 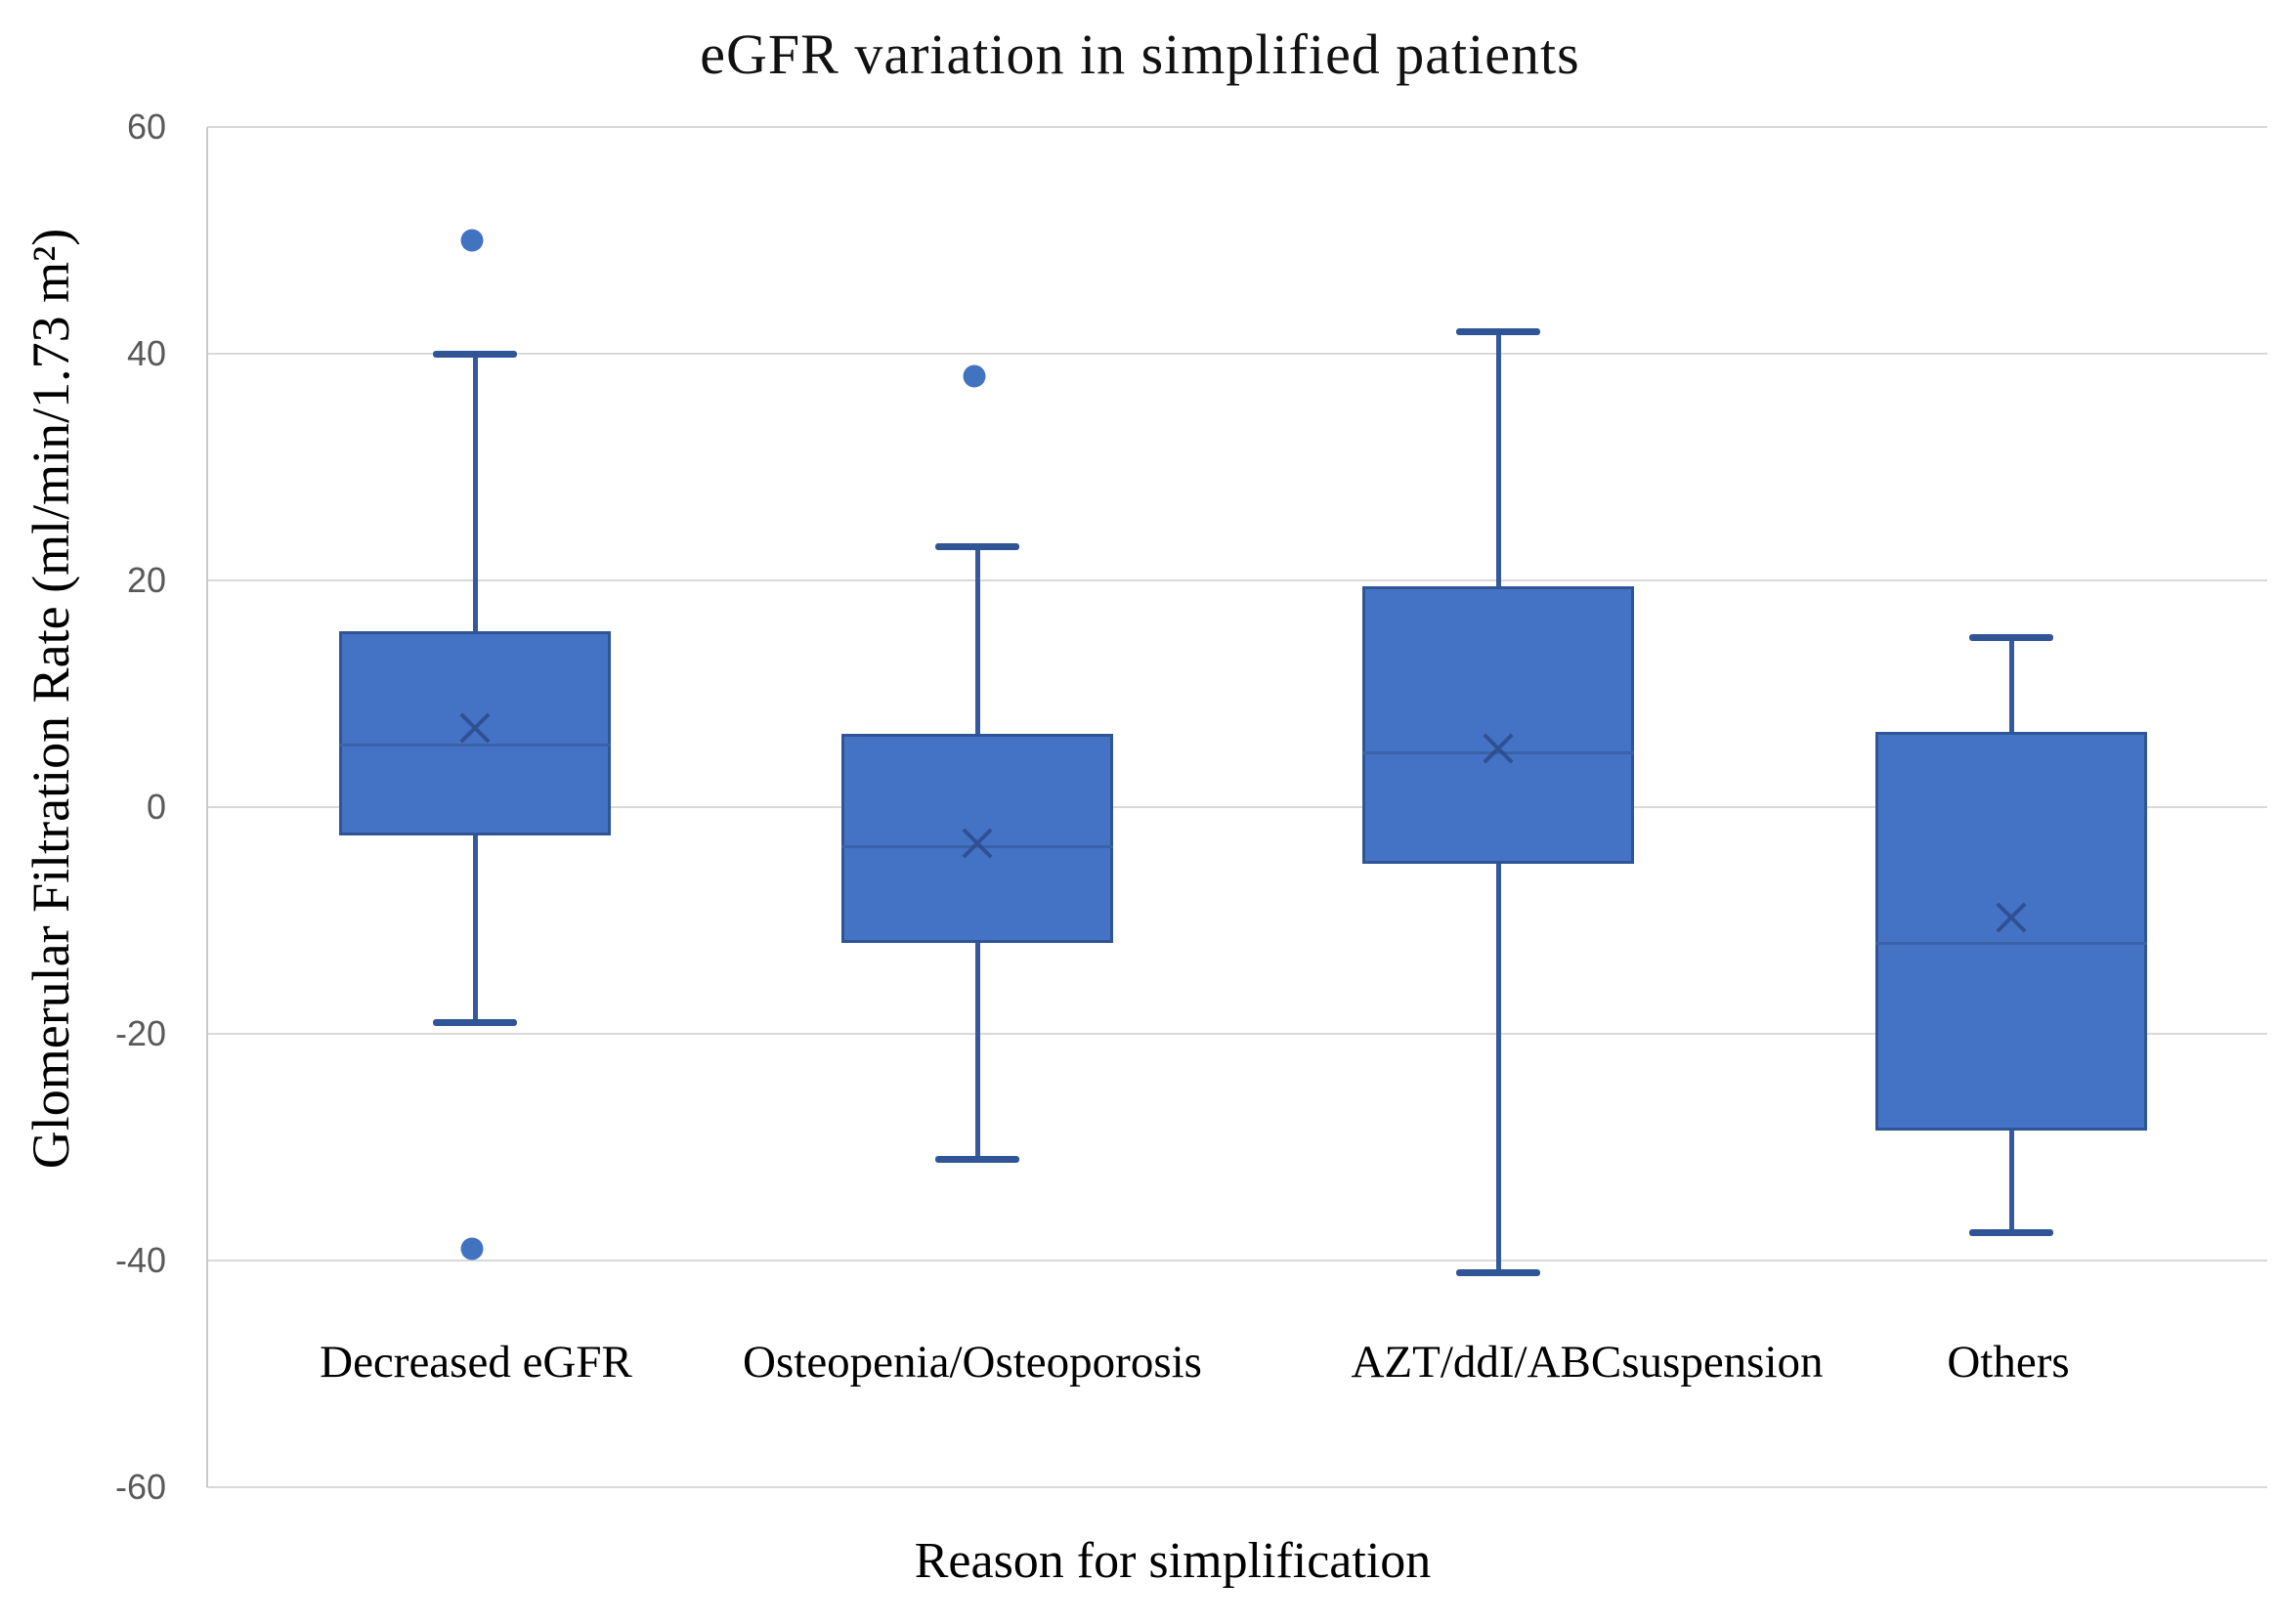 I want to click on category-label: Osteopenia/Osteoporosis, so click(x=972, y=1363).